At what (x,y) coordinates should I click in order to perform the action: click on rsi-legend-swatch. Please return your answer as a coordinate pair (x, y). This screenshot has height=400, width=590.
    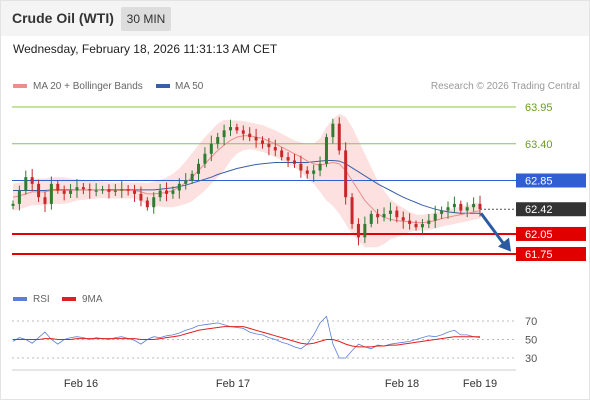
    Looking at the image, I should click on (20, 299).